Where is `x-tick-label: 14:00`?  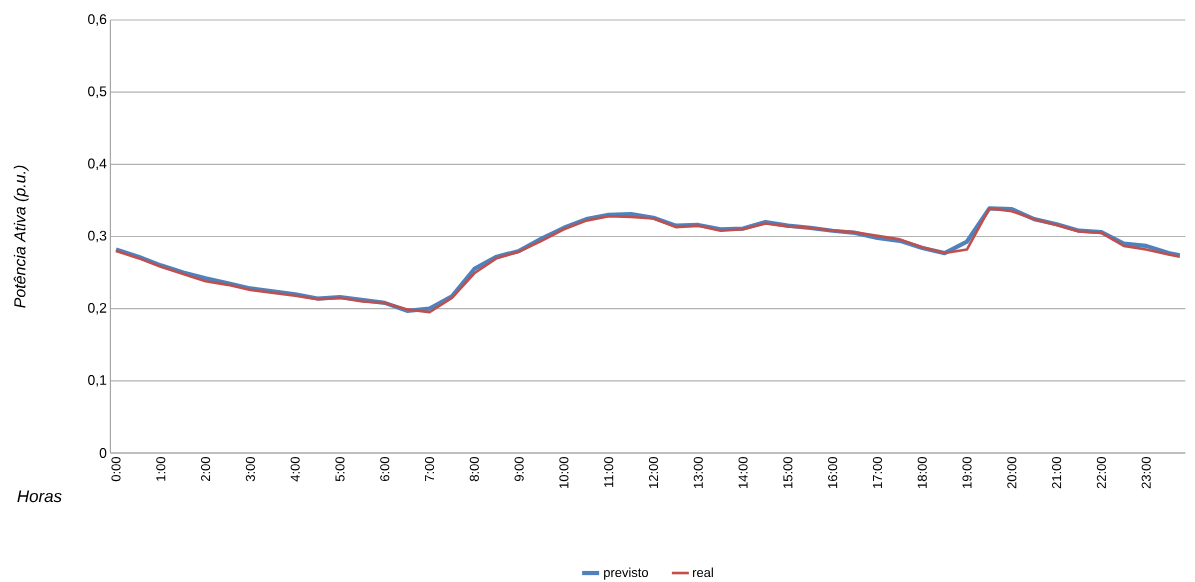
x-tick-label: 14:00 is located at coordinates (743, 472).